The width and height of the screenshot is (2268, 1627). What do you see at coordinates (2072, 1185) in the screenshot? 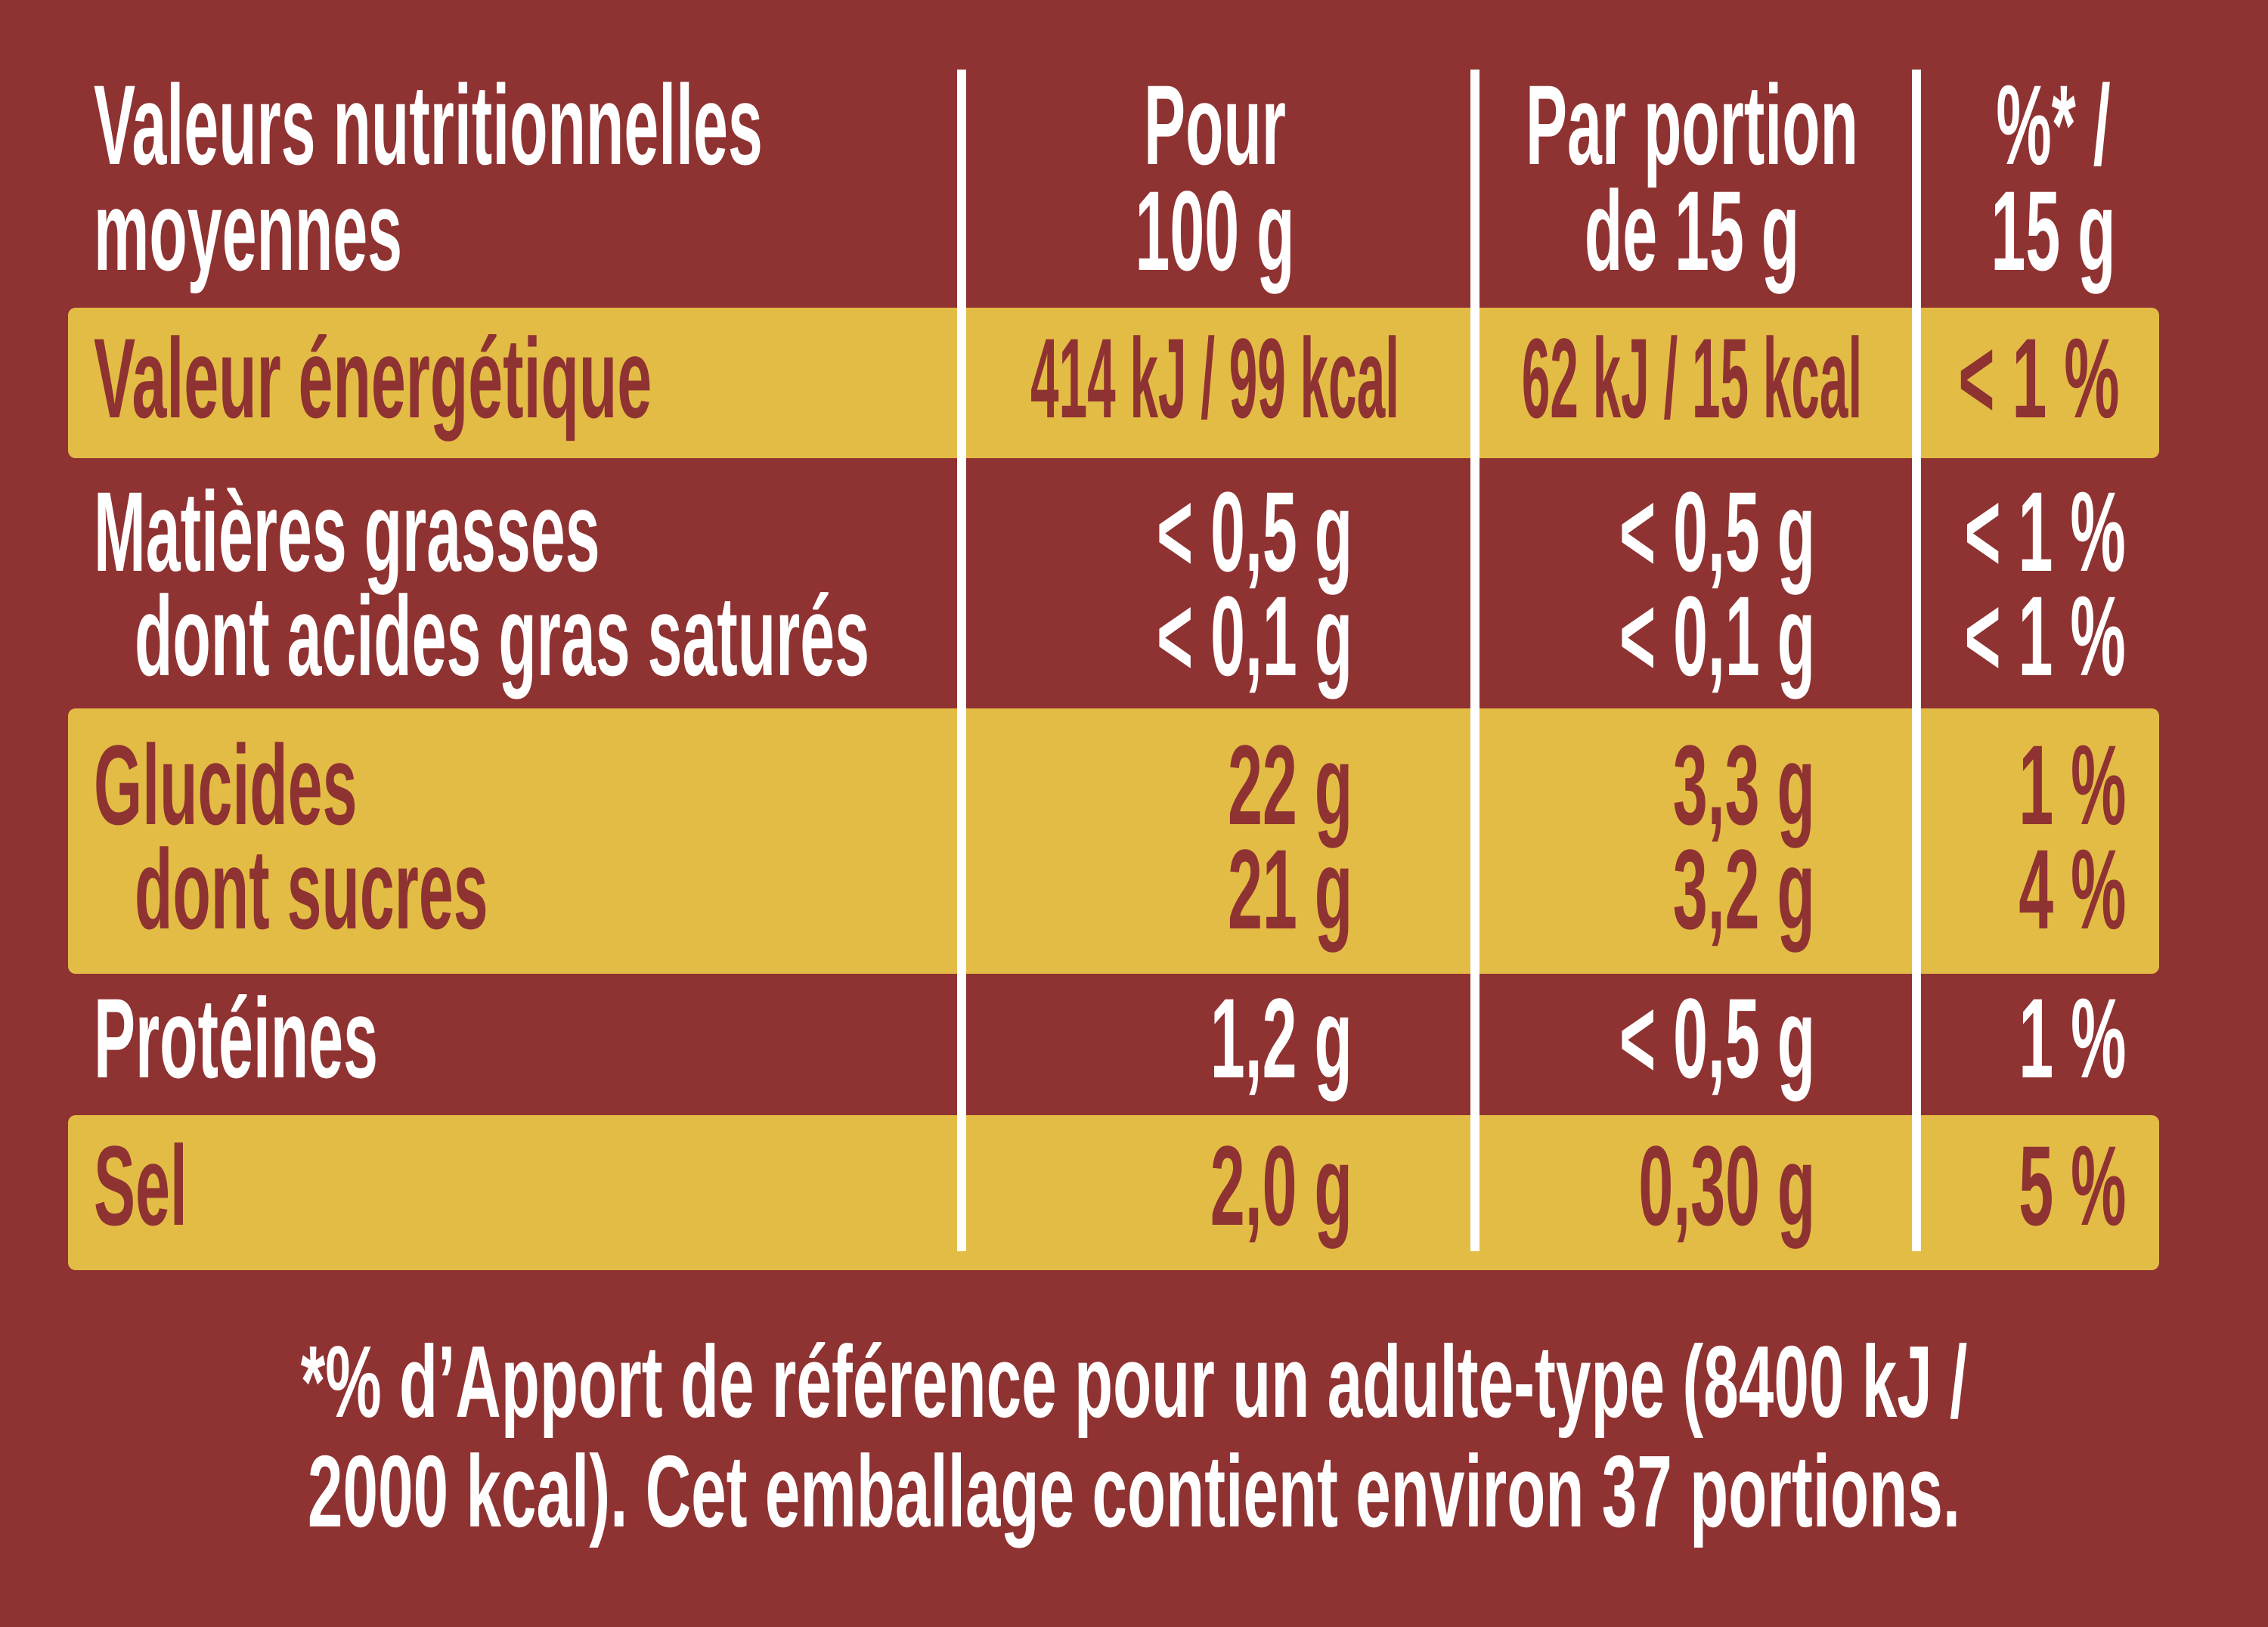
I see `salt-ri: 5 %` at bounding box center [2072, 1185].